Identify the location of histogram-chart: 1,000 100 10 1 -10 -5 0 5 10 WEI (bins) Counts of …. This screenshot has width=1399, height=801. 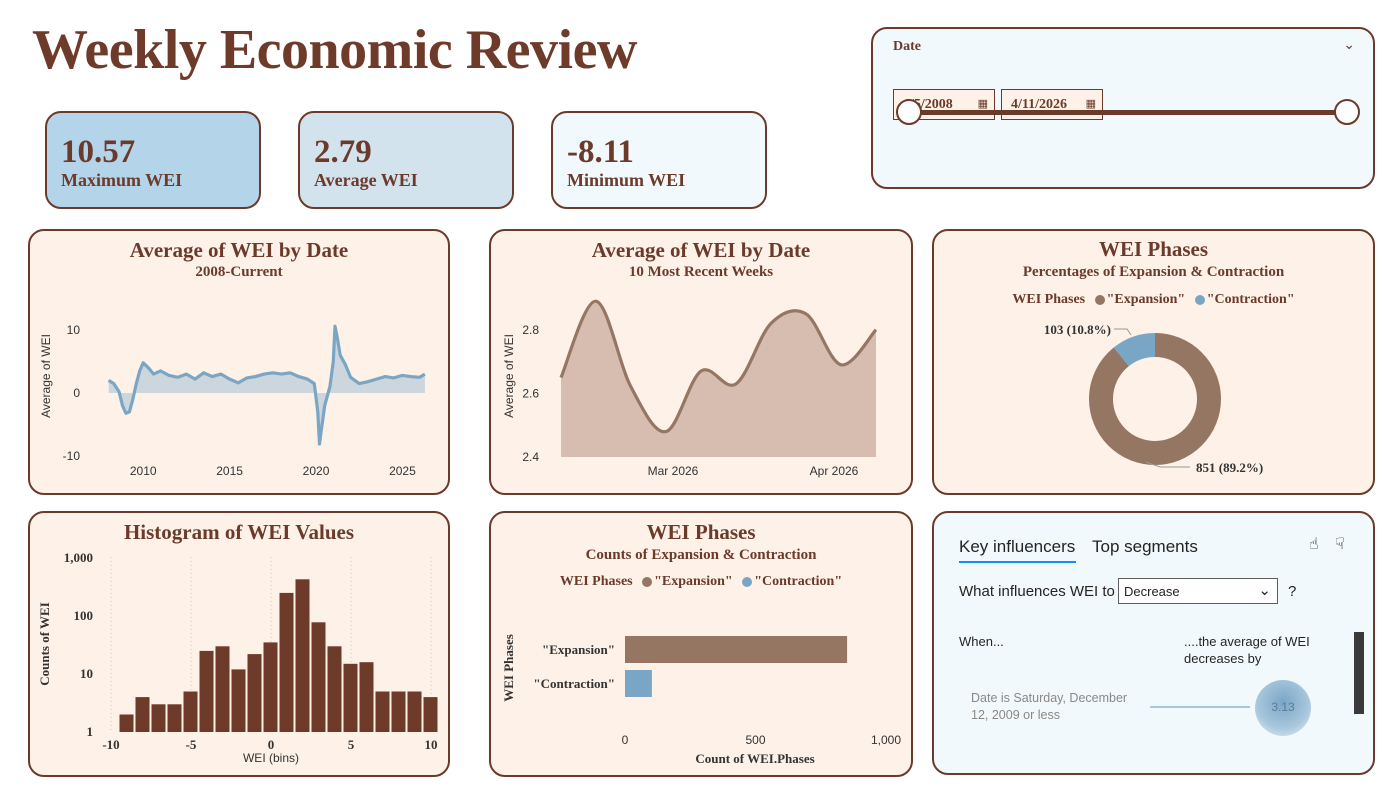
(237, 657).